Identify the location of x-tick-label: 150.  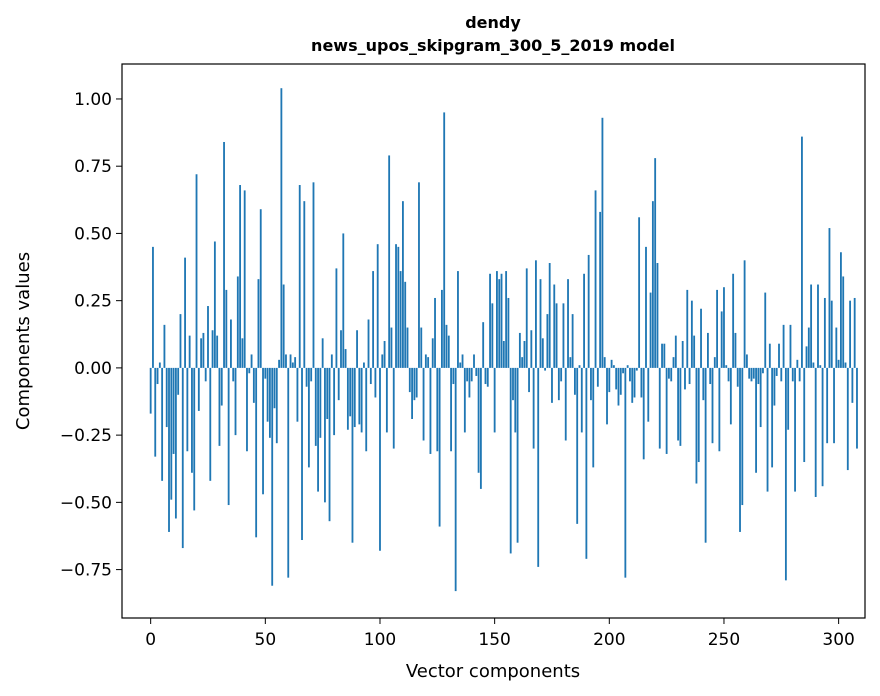
(494, 640).